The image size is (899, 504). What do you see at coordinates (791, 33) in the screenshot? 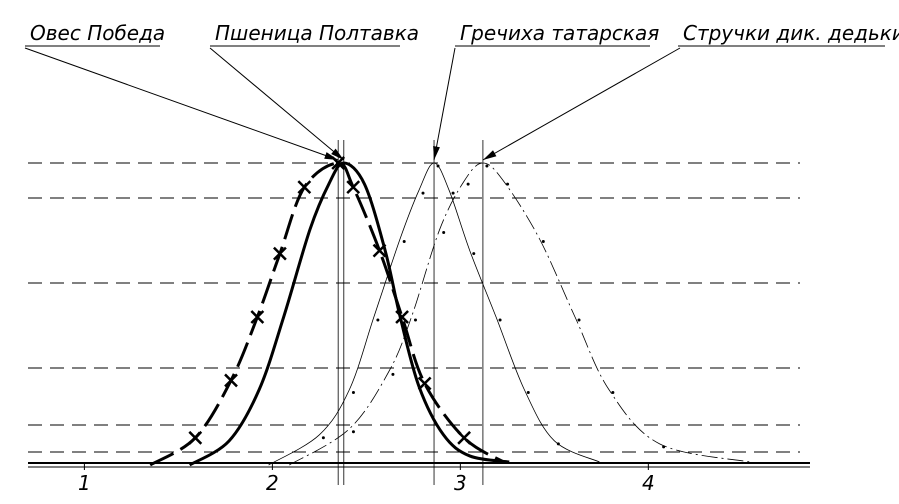
I see `legend-label: Стручки дик. дедьки` at bounding box center [791, 33].